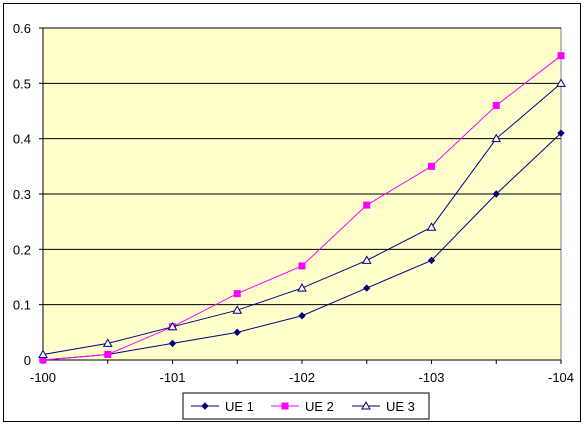 Image resolution: width=586 pixels, height=427 pixels. I want to click on y-tick-label: 0.3, so click(22, 194).